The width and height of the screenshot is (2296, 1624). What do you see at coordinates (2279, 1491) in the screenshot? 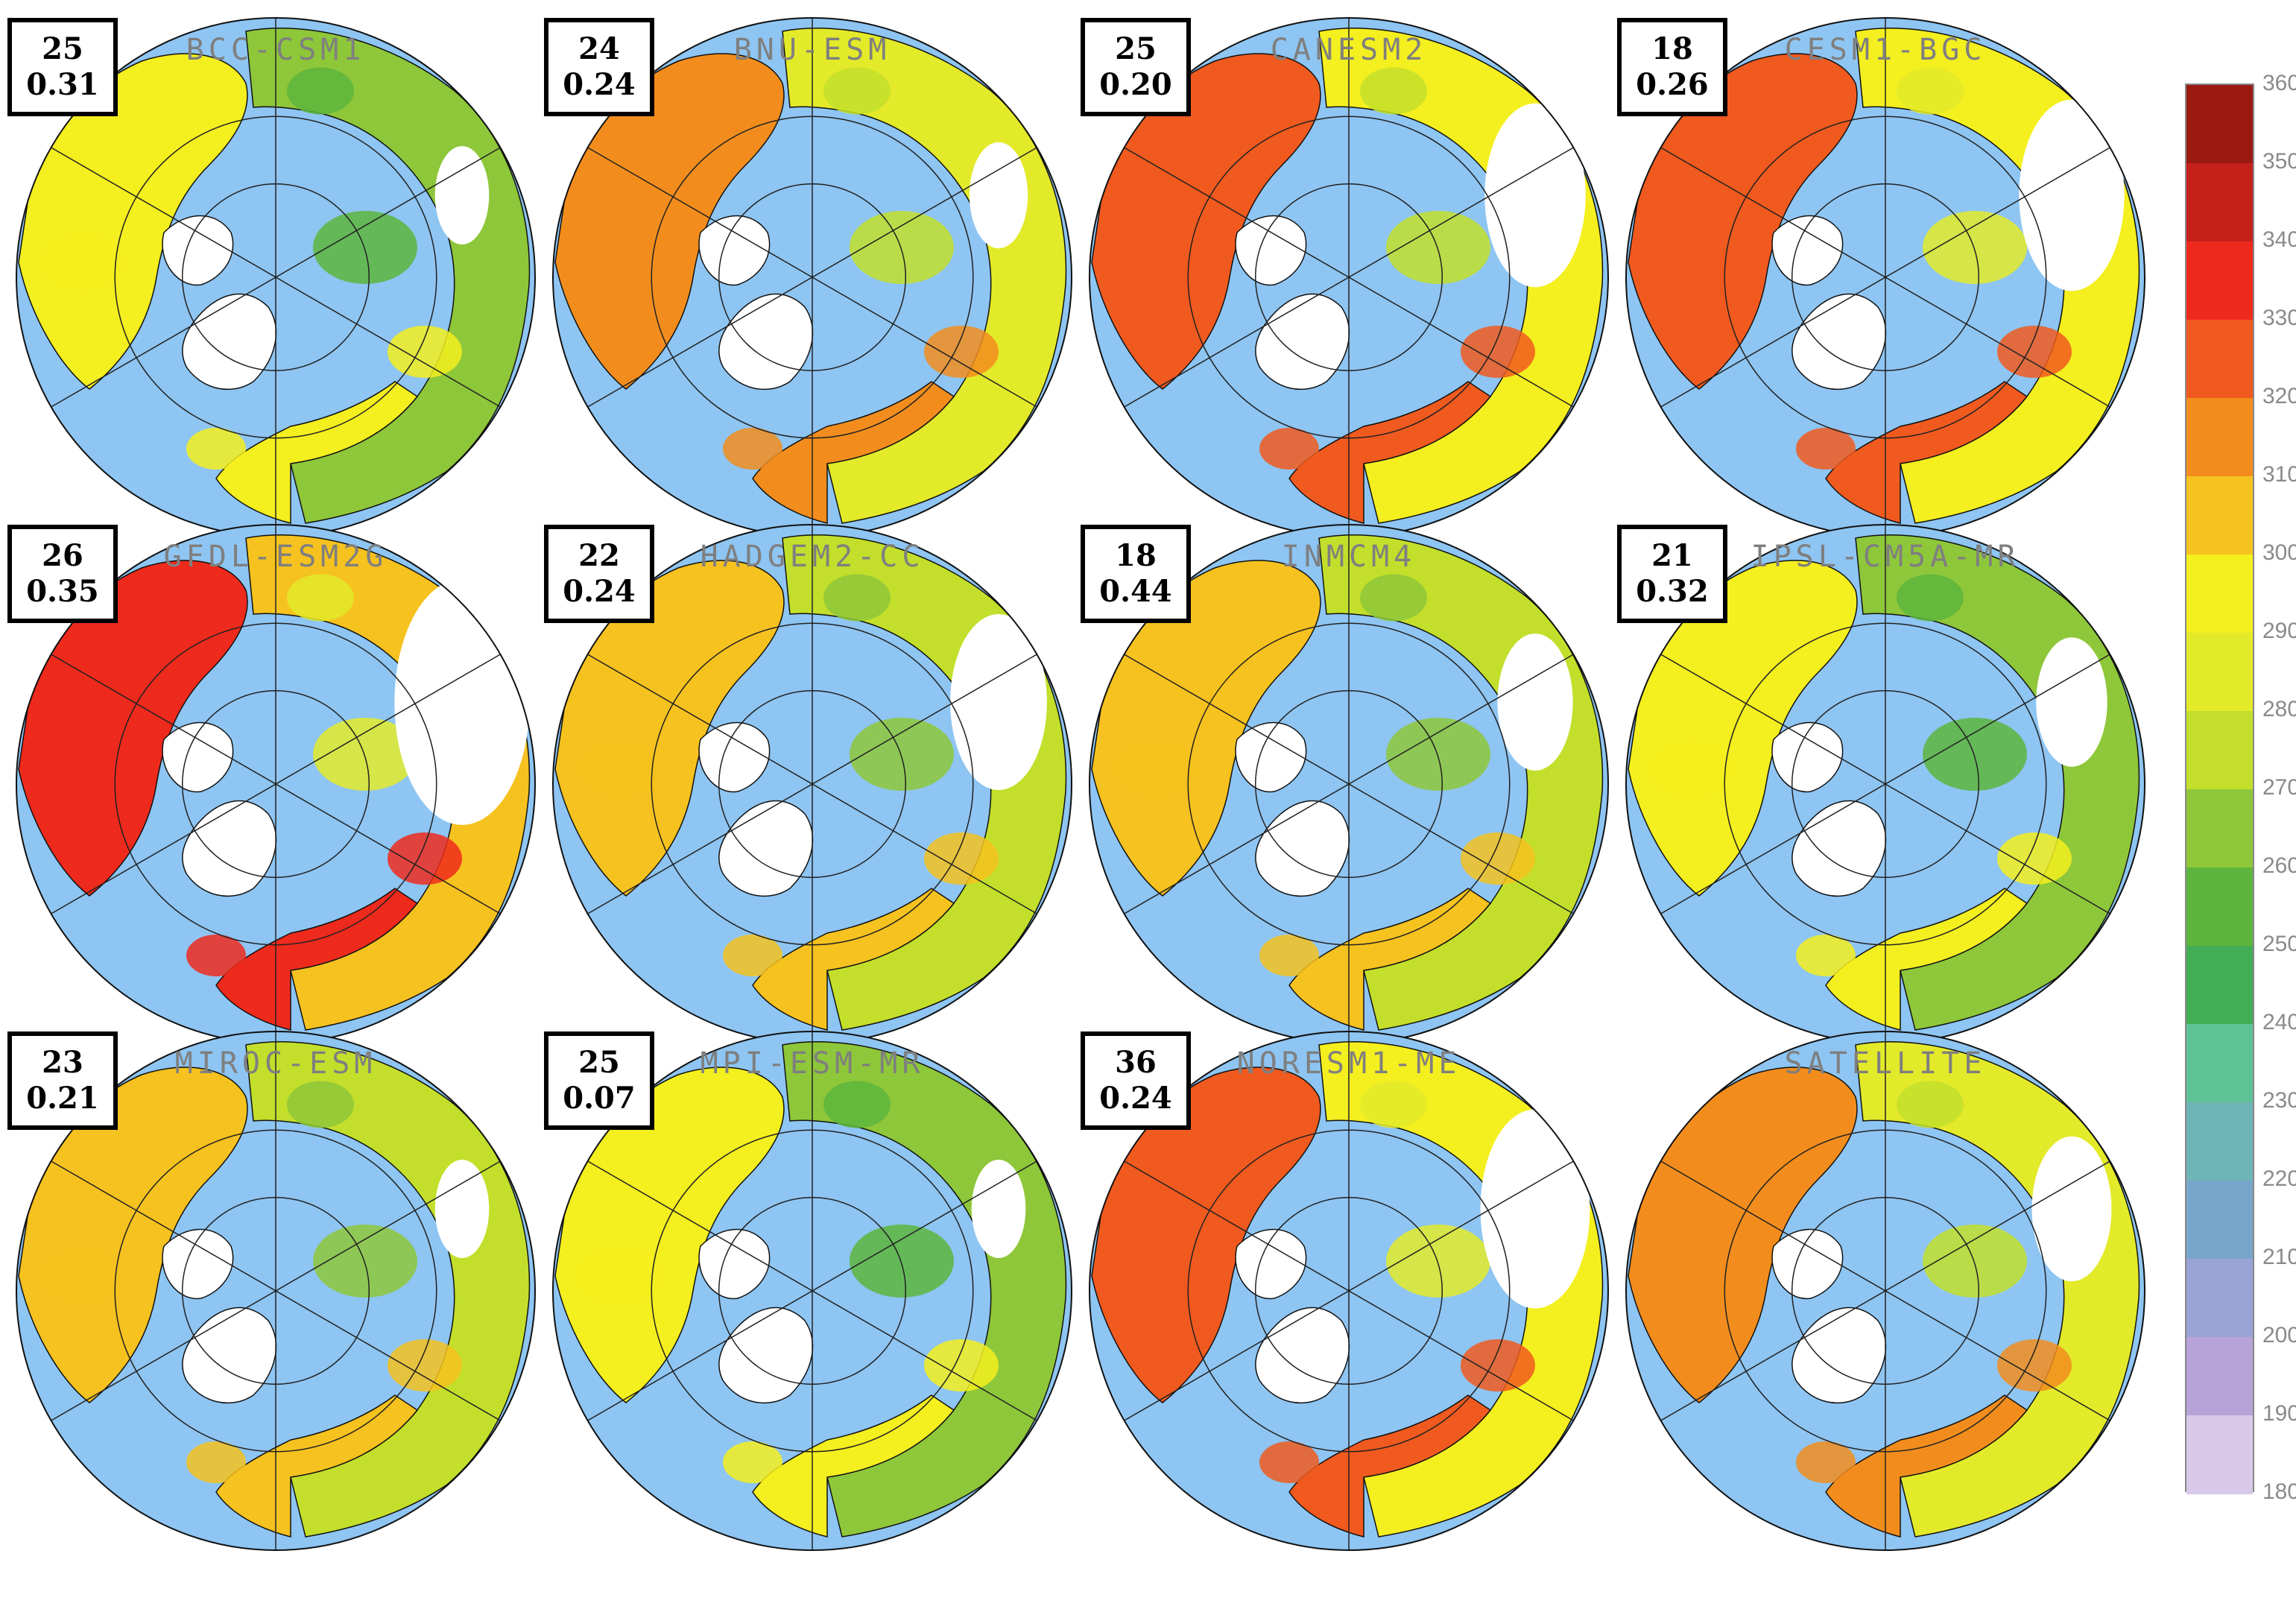
I see `legend-tick: 180` at bounding box center [2279, 1491].